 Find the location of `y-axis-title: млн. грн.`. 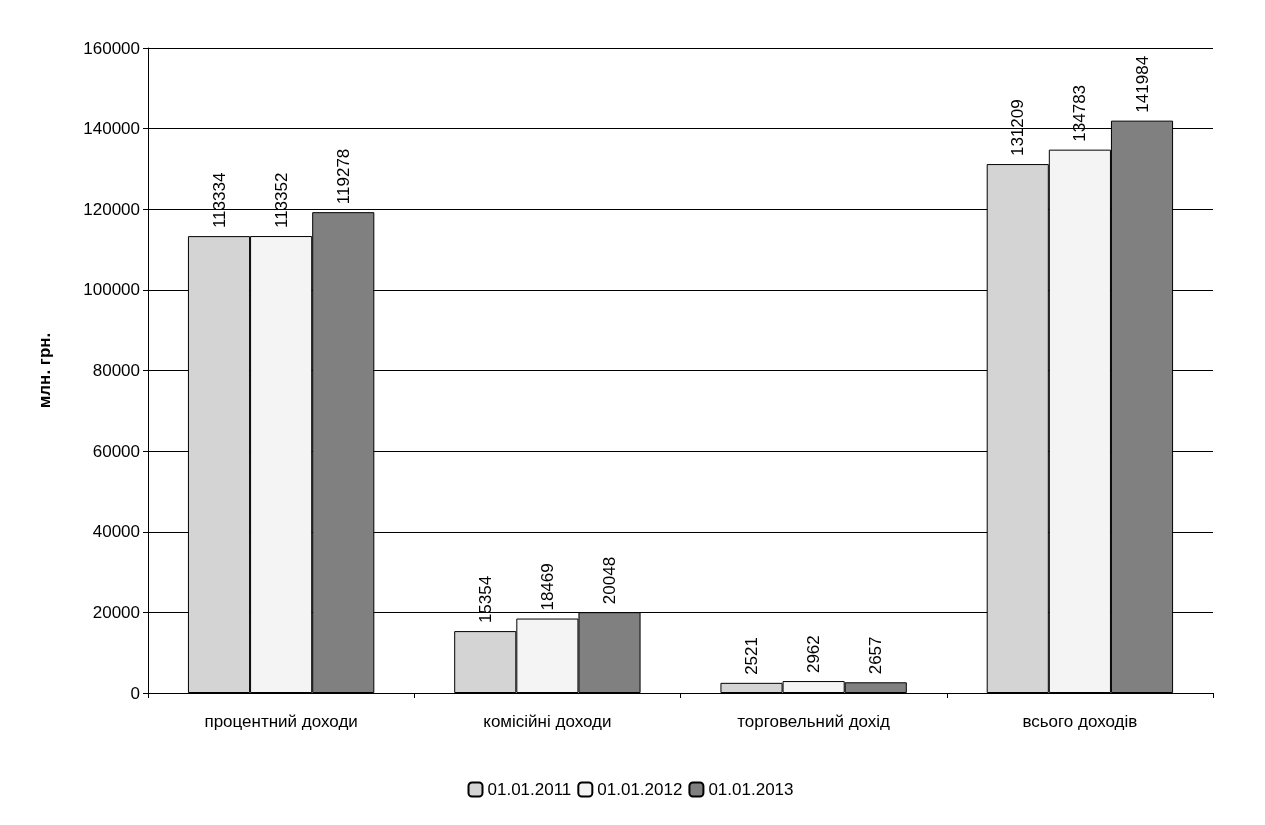

y-axis-title: млн. грн. is located at coordinates (44, 370).